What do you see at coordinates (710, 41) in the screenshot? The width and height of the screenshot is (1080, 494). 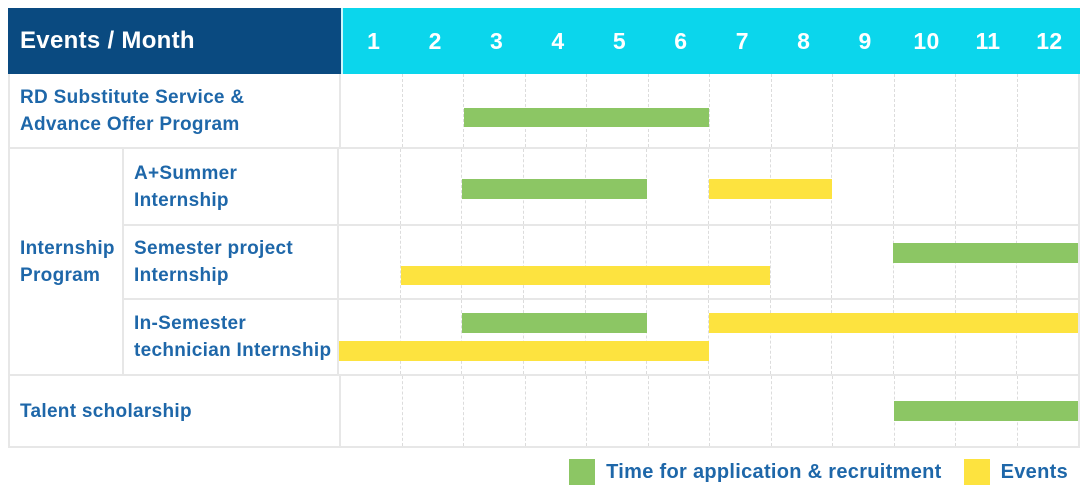 I see `month-header-strip: 1 2 3 4 5 6 7 8 9 10 11 12` at bounding box center [710, 41].